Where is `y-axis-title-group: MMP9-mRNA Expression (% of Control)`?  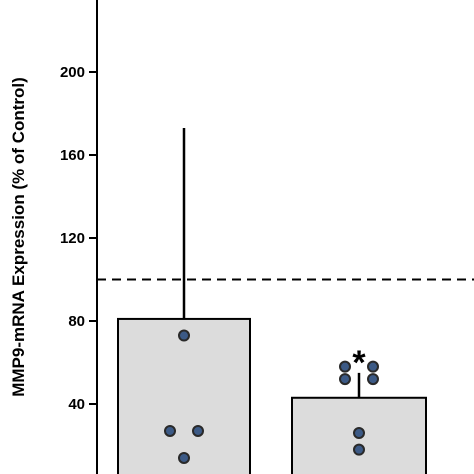 y-axis-title-group: MMP9-mRNA Expression (% of Control) is located at coordinates (18, 237).